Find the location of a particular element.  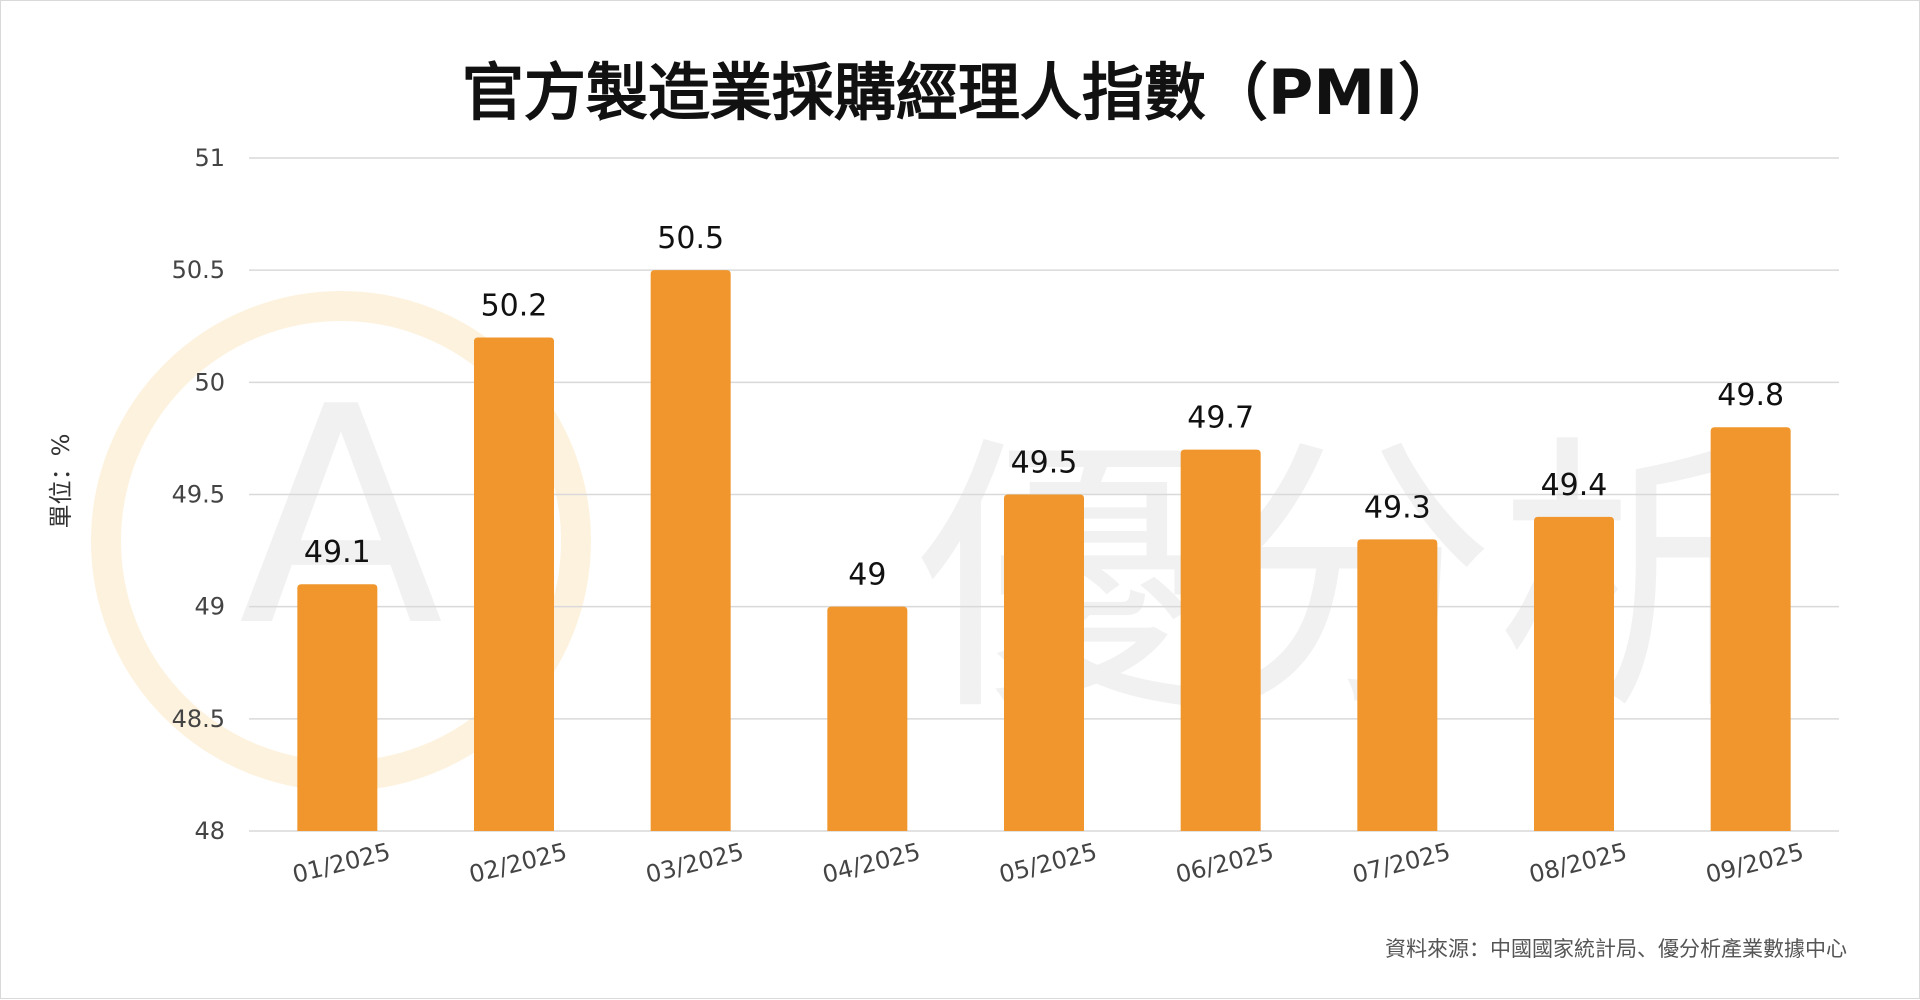

bar-08/2025 is located at coordinates (1574, 673).